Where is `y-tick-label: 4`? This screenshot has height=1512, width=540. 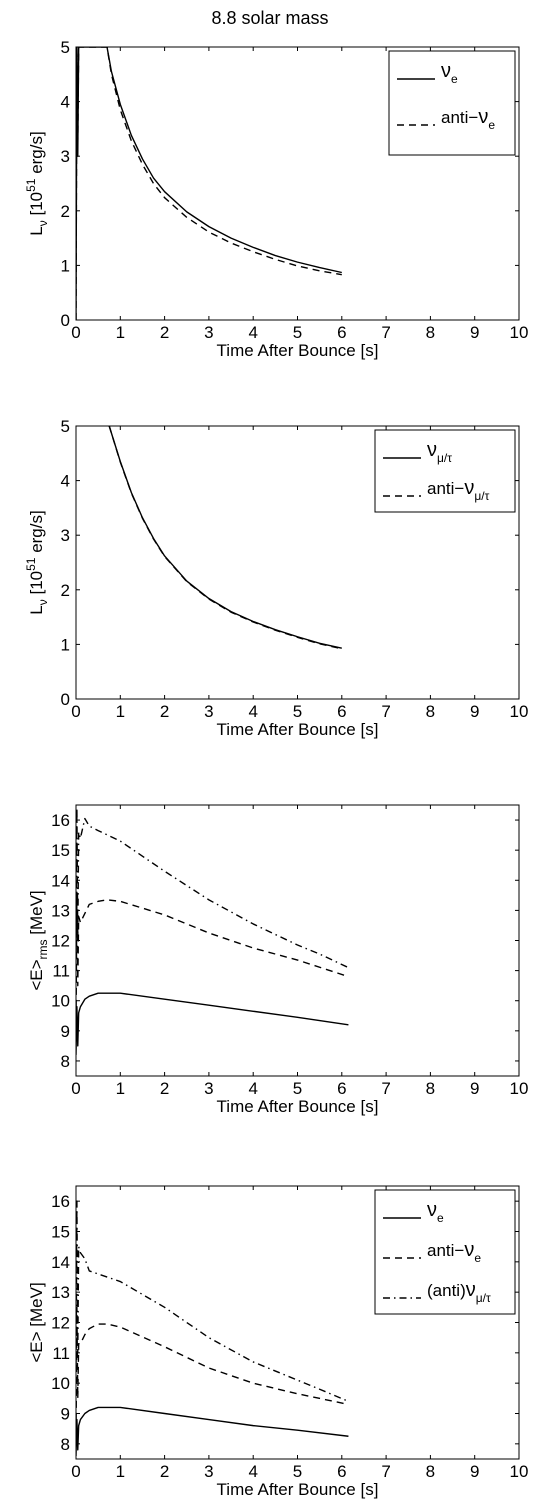
y-tick-label: 4 is located at coordinates (65, 481).